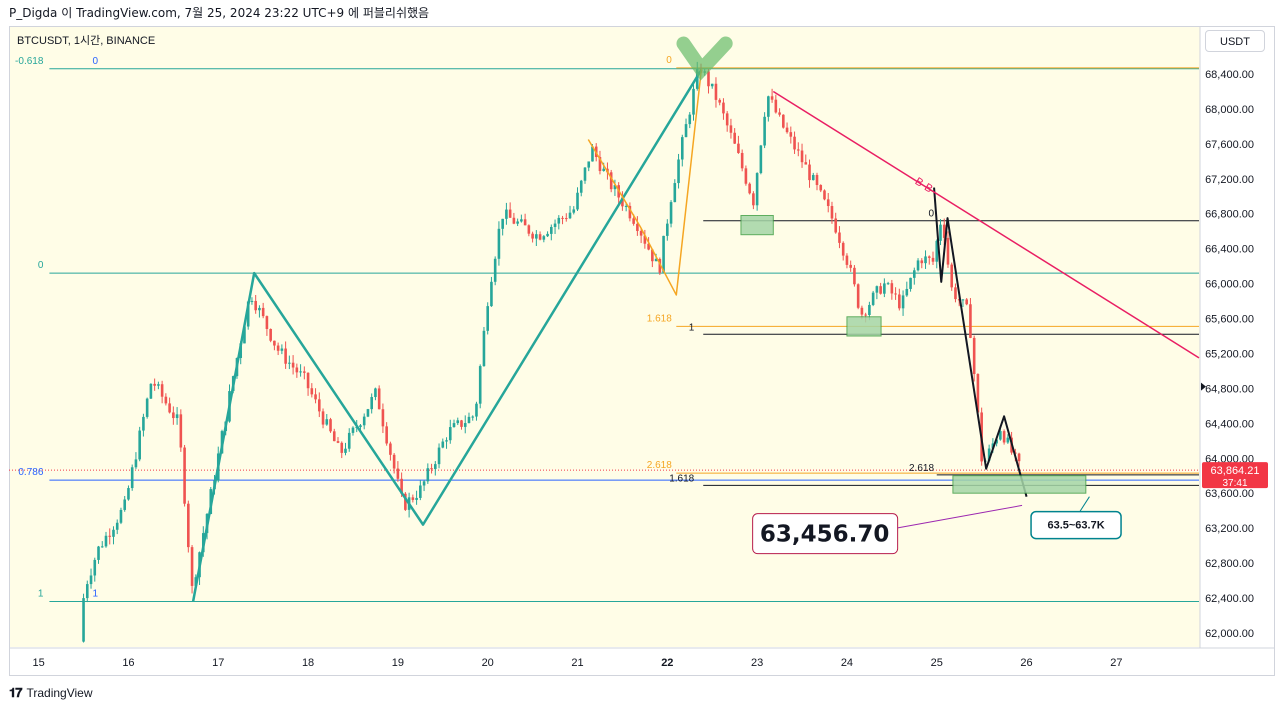  I want to click on y-tick-label: 68,000.00, so click(1229, 110).